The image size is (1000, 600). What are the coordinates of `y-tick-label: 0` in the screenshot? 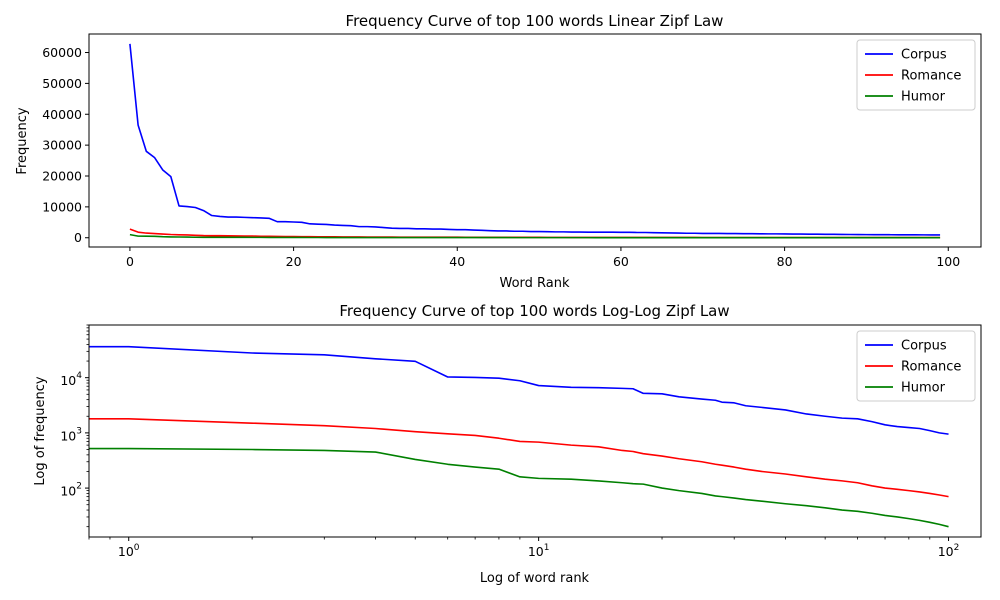 It's located at (78, 237).